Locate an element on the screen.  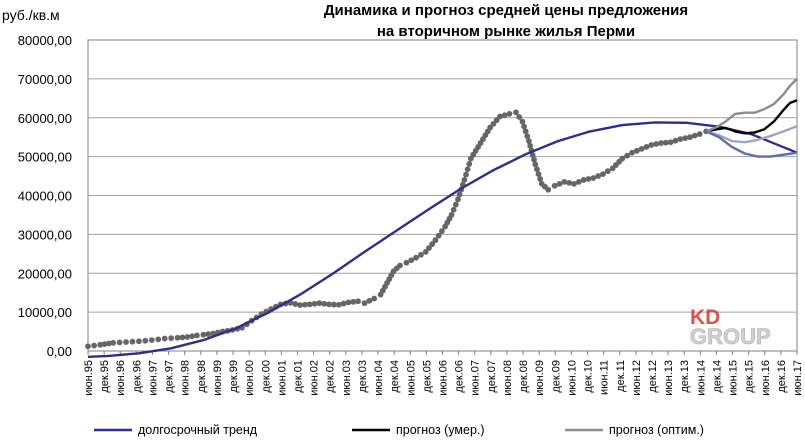
y-tick-label: 40000,00 is located at coordinates (45, 196).